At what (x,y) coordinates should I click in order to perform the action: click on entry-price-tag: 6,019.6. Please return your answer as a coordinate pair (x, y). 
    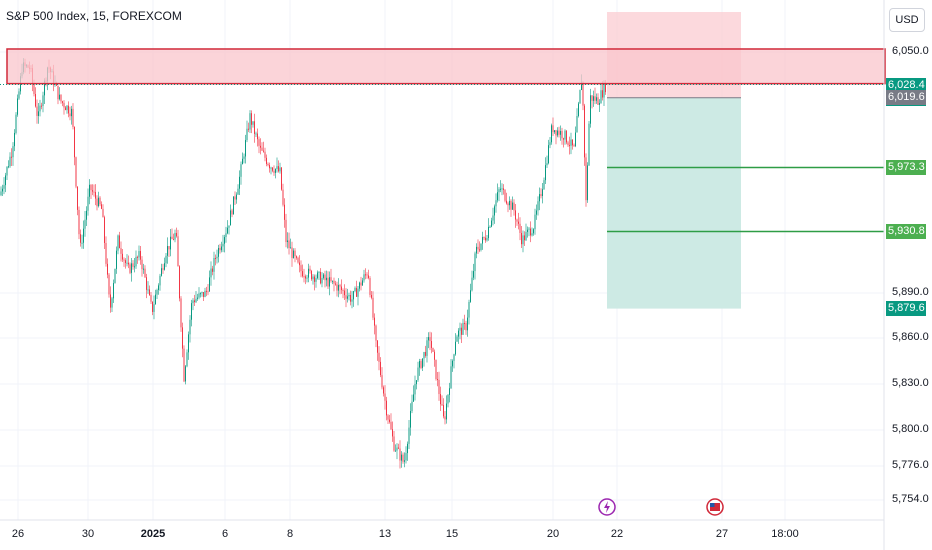
    Looking at the image, I should click on (906, 98).